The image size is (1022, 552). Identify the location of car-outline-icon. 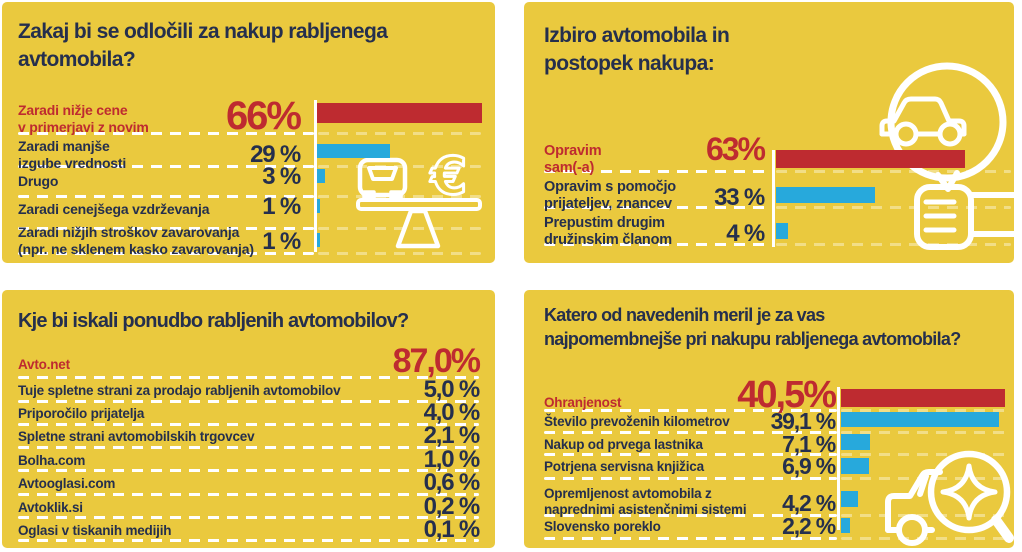
(914, 507).